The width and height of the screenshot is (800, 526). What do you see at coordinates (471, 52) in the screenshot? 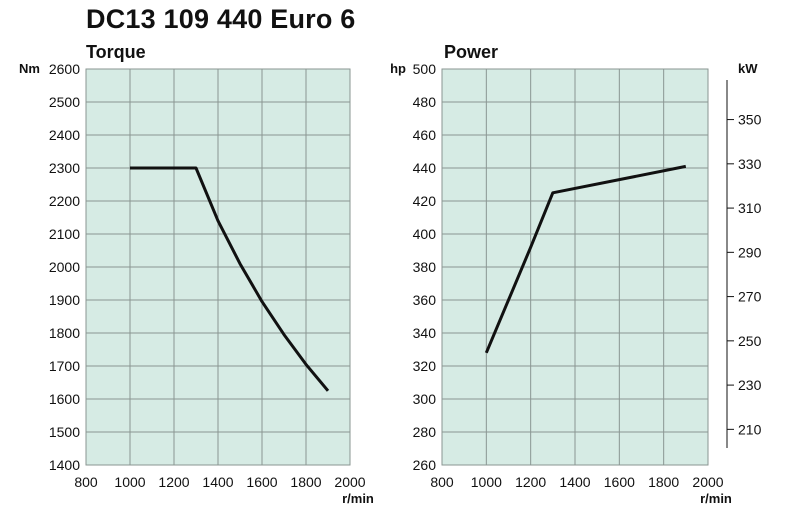
I see `power-chart-title: Power` at bounding box center [471, 52].